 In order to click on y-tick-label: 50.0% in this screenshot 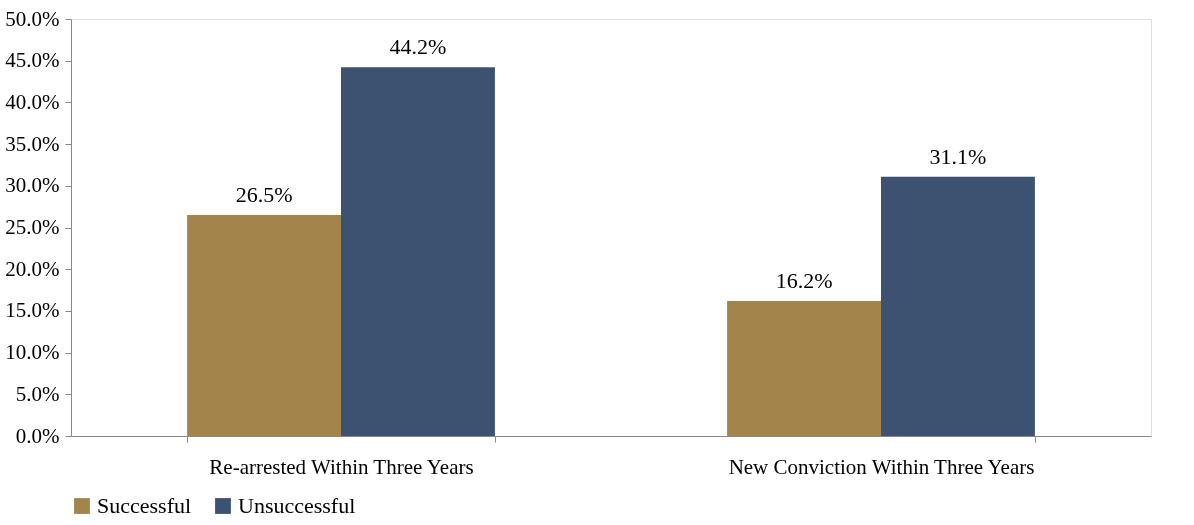, I will do `click(32, 18)`.